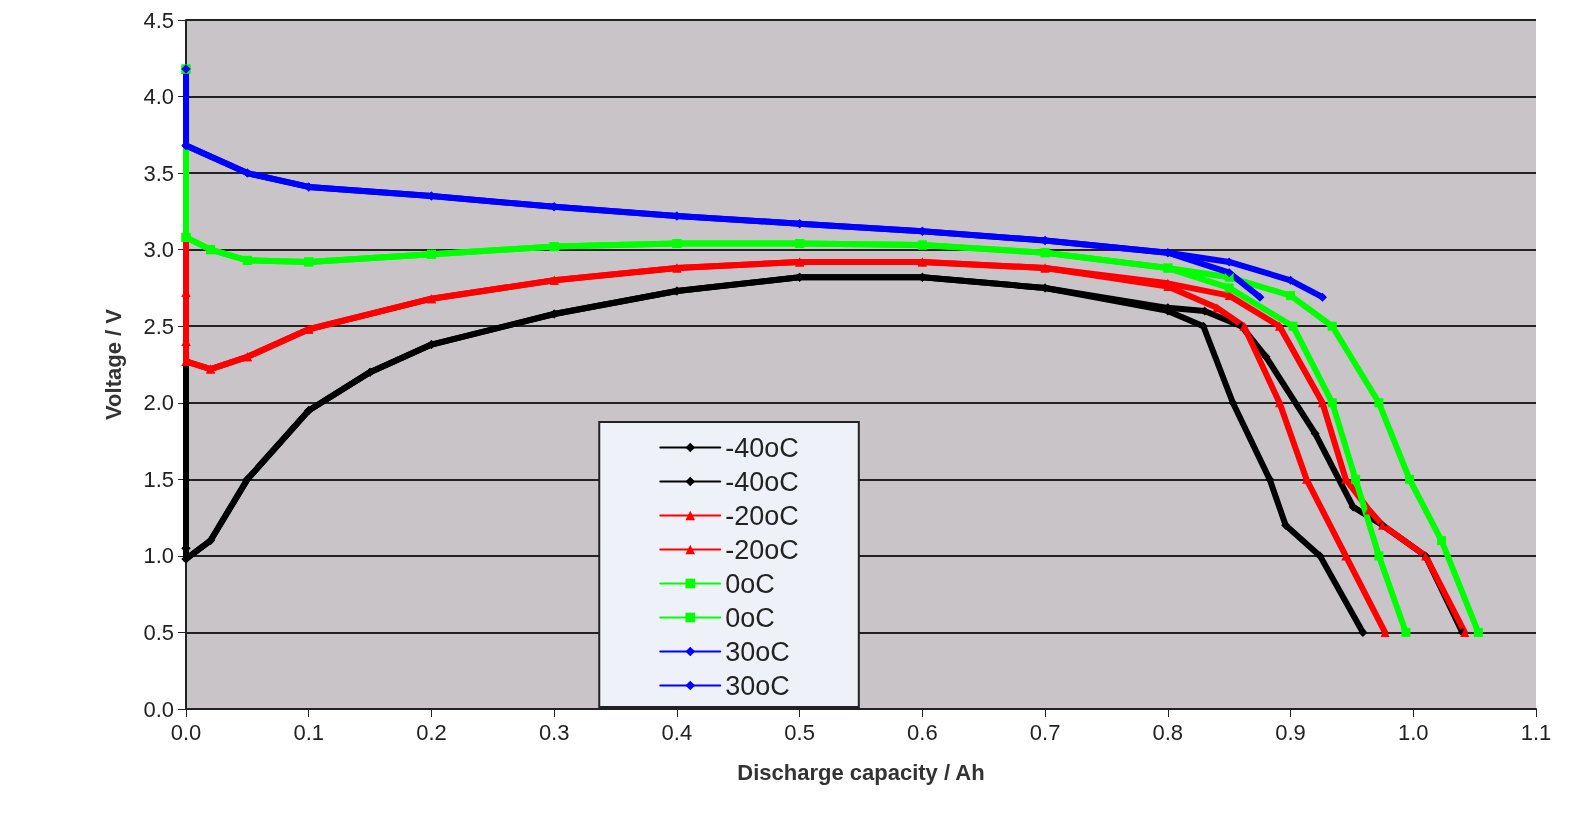 The image size is (1577, 835). Describe the element at coordinates (1168, 732) in the screenshot. I see `x-tick-label: 0.8` at that location.